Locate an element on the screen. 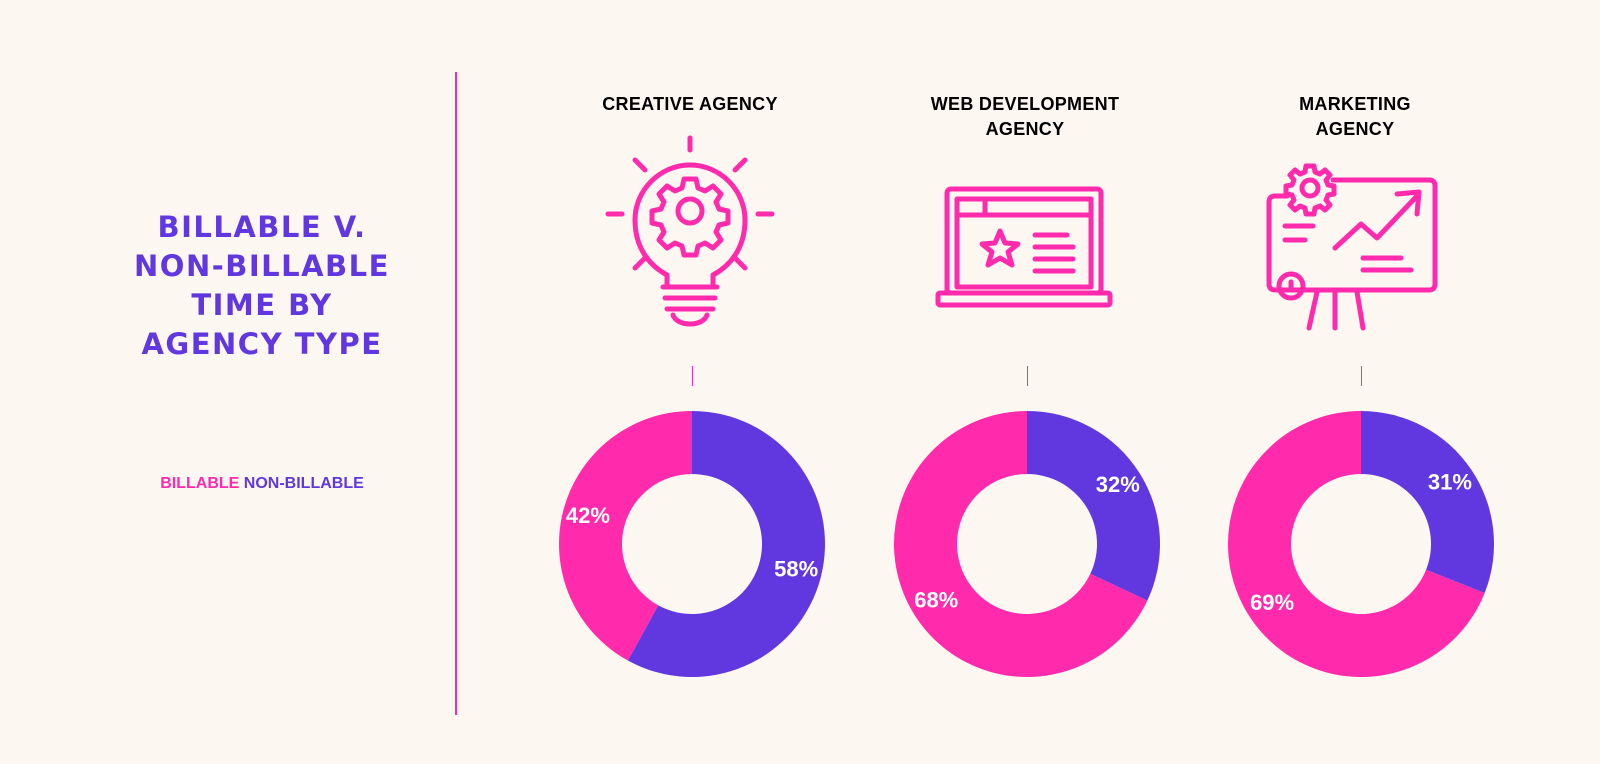  divider is located at coordinates (456, 393).